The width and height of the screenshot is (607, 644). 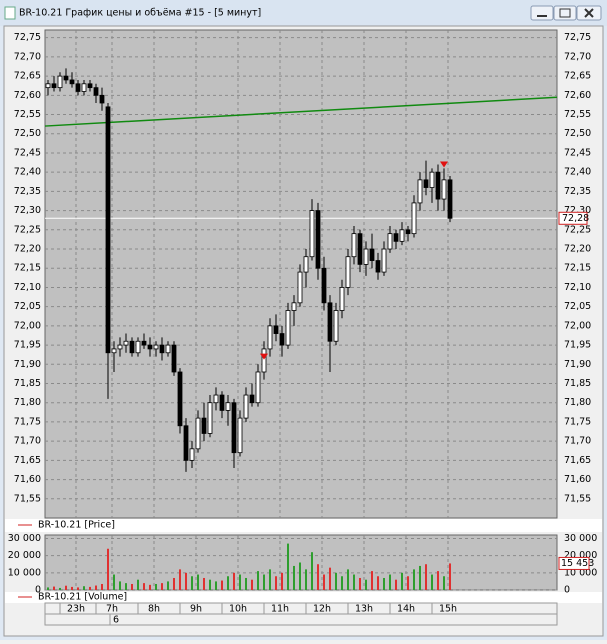 I want to click on maximize-button, so click(x=565, y=13).